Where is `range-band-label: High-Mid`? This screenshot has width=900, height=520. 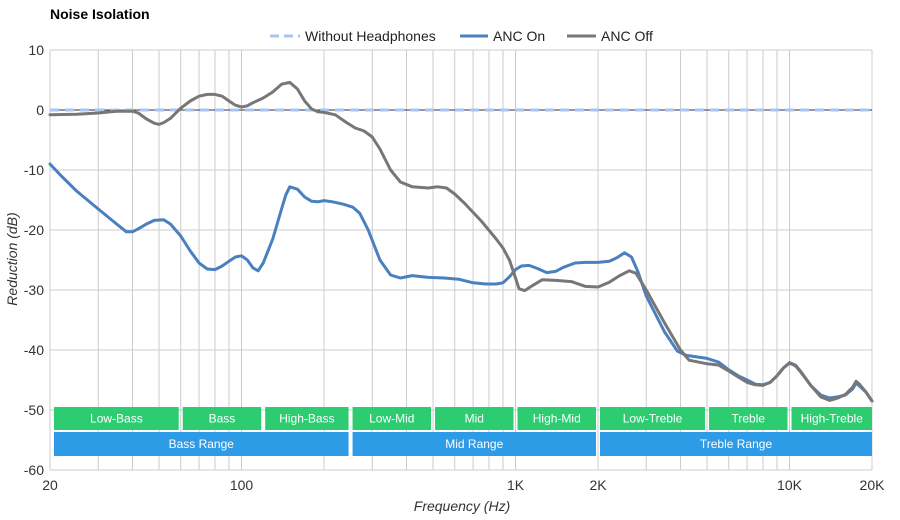
range-band-label: High-Mid is located at coordinates (557, 419).